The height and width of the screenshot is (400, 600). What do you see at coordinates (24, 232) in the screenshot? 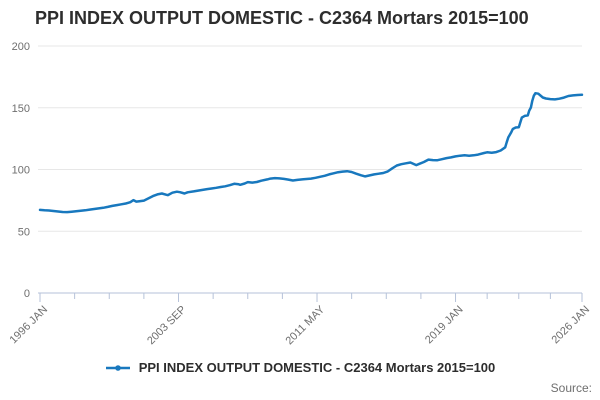
I see `y-axis-tick-label: 50` at bounding box center [24, 232].